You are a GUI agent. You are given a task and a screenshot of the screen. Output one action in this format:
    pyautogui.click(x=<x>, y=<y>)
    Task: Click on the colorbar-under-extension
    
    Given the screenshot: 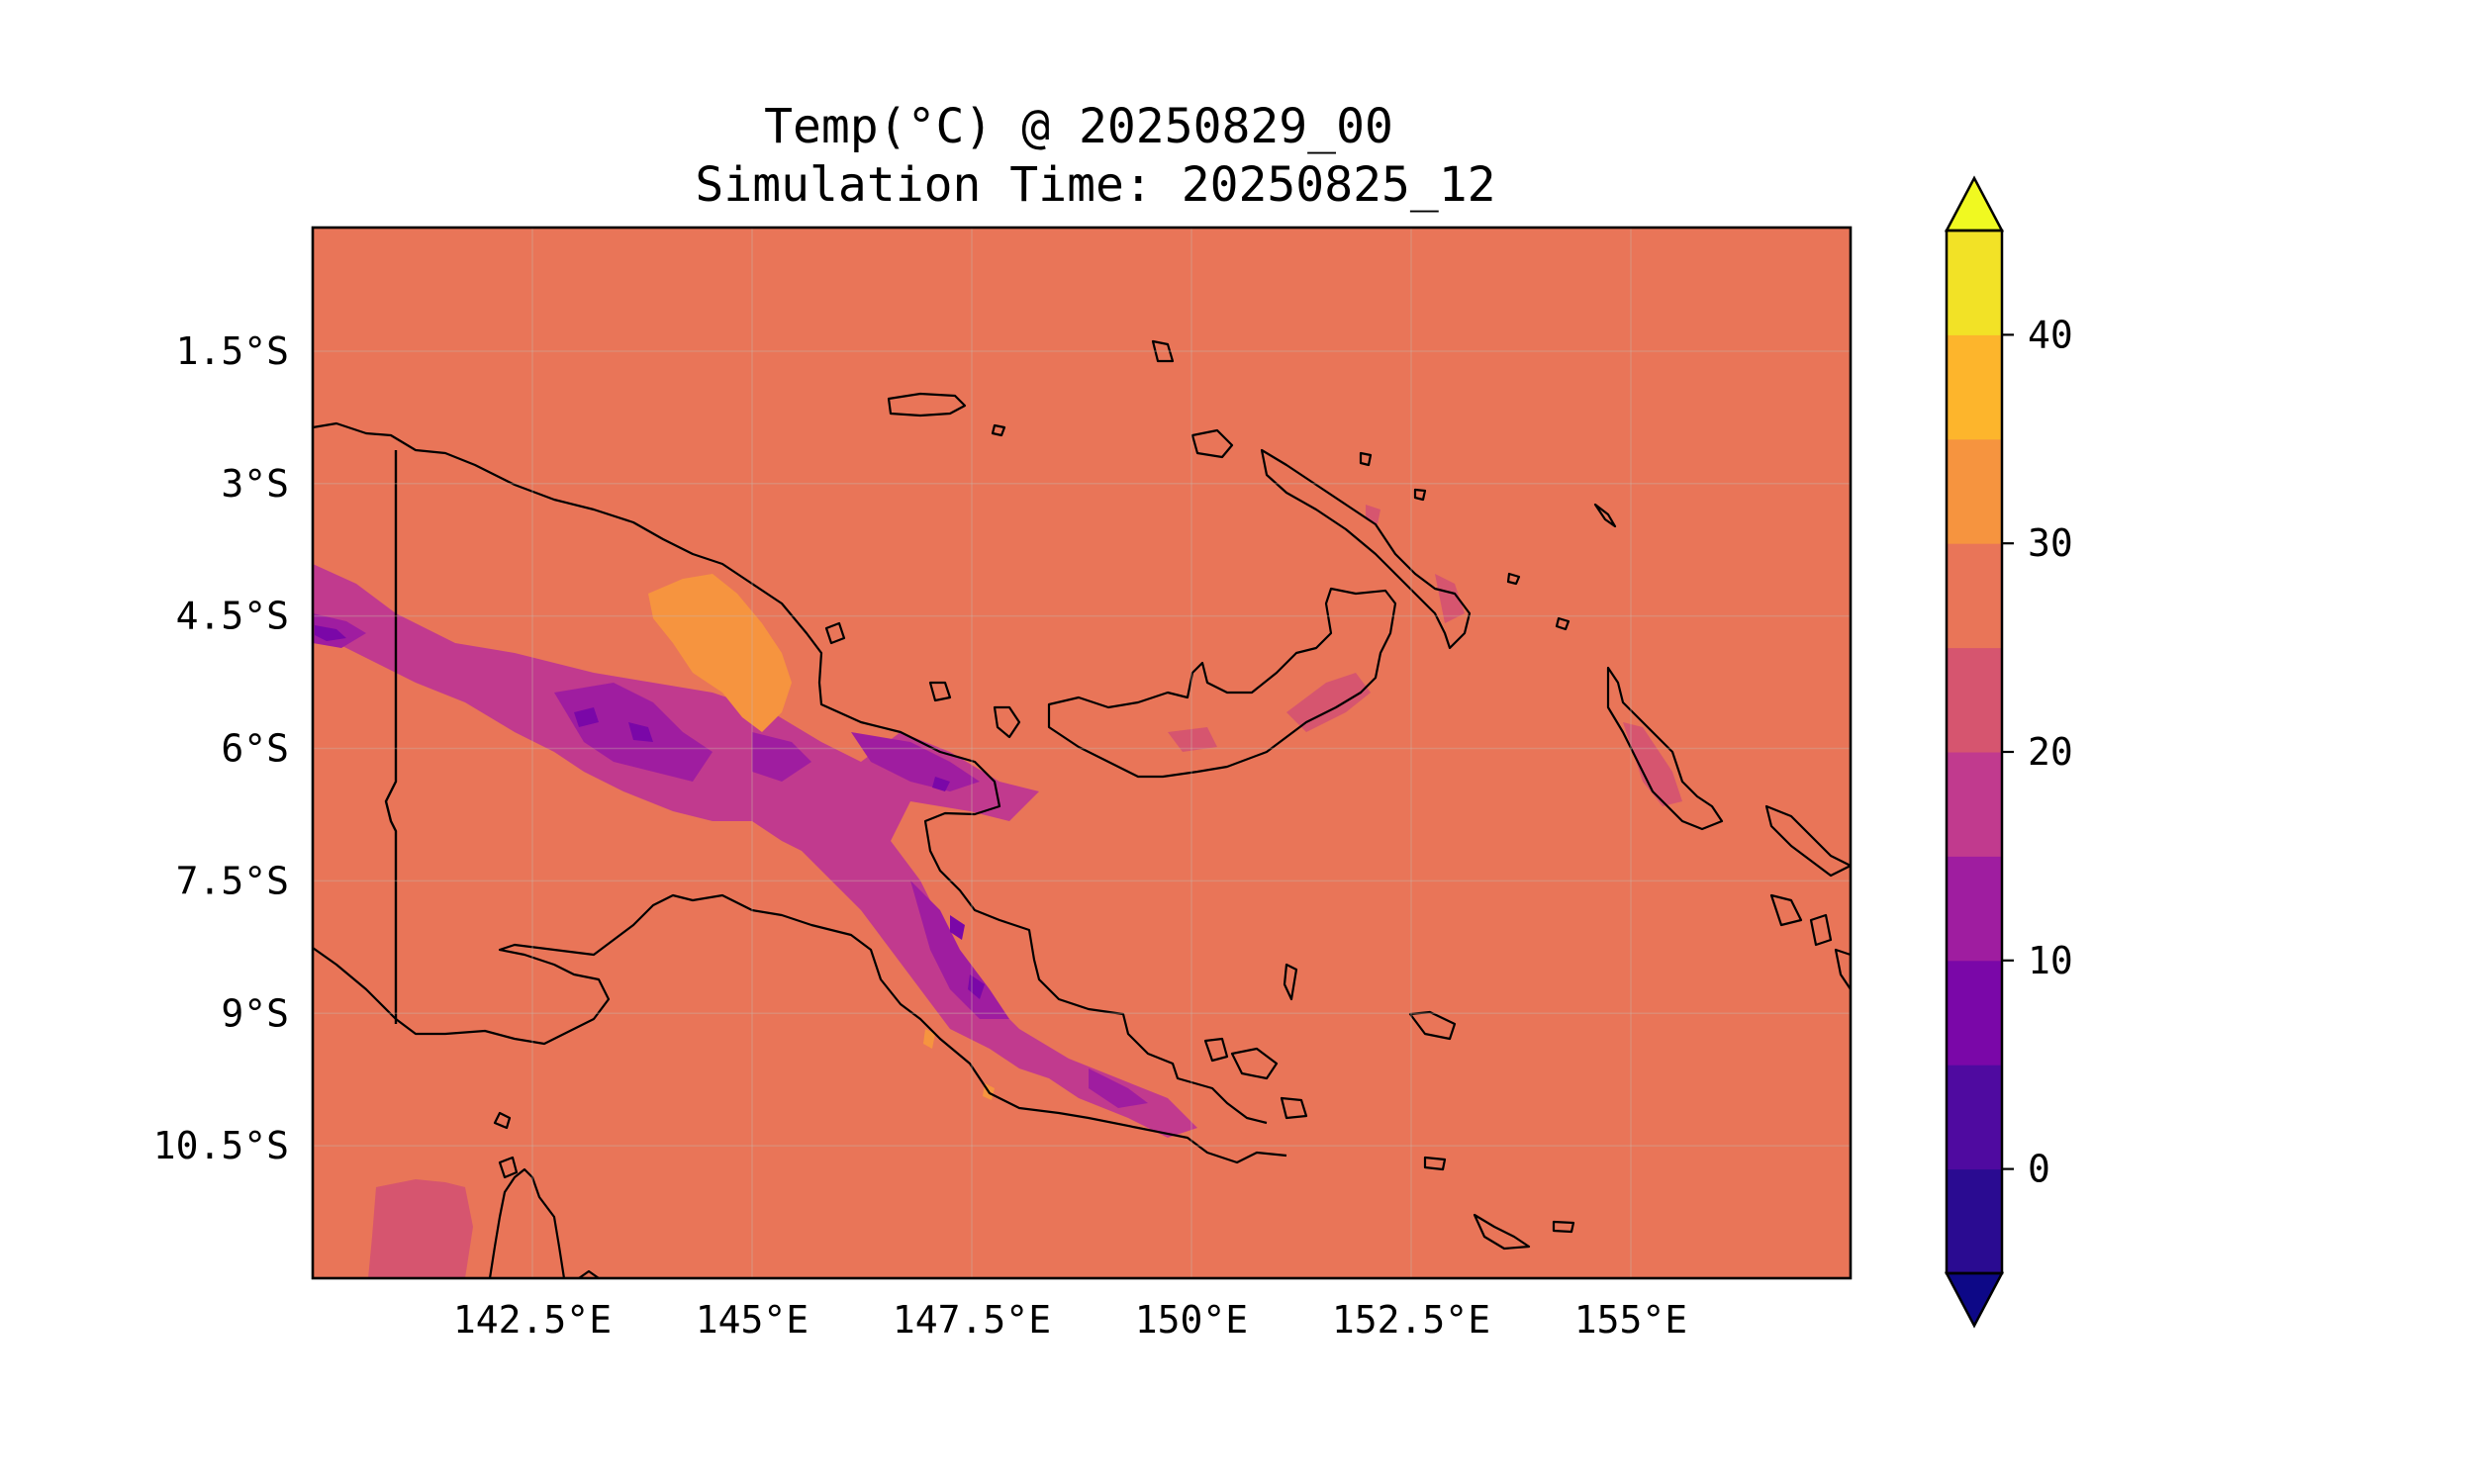 What is the action you would take?
    pyautogui.click(x=1975, y=1300)
    